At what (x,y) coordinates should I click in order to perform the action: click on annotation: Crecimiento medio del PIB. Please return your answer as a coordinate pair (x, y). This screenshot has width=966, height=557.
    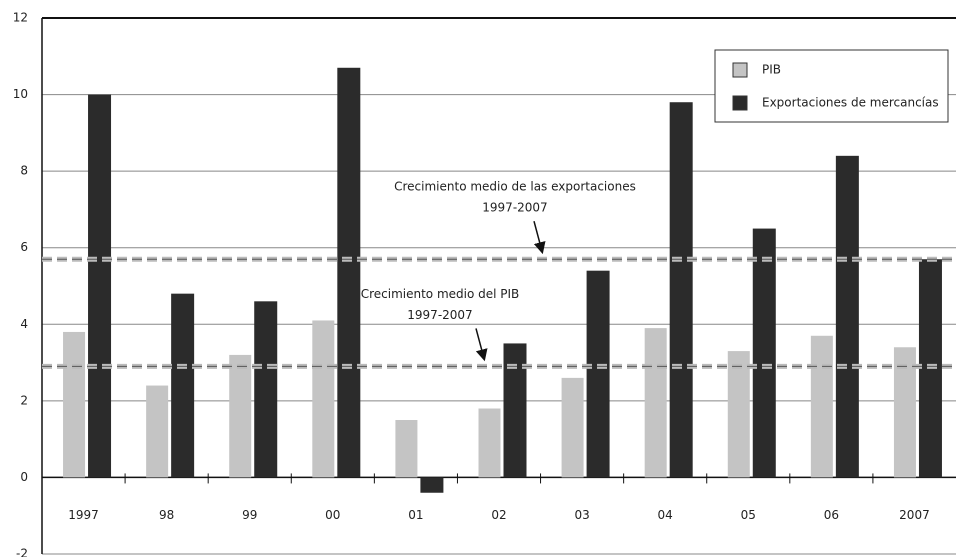
    Looking at the image, I should click on (440, 294).